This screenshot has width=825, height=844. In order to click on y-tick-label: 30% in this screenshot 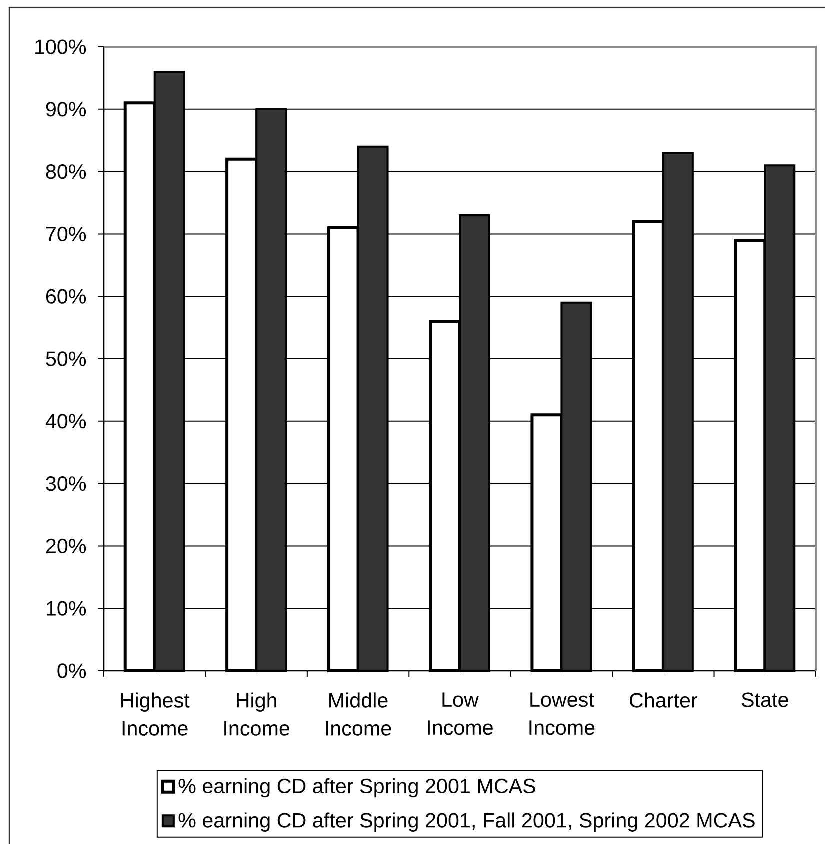, I will do `click(66, 484)`.